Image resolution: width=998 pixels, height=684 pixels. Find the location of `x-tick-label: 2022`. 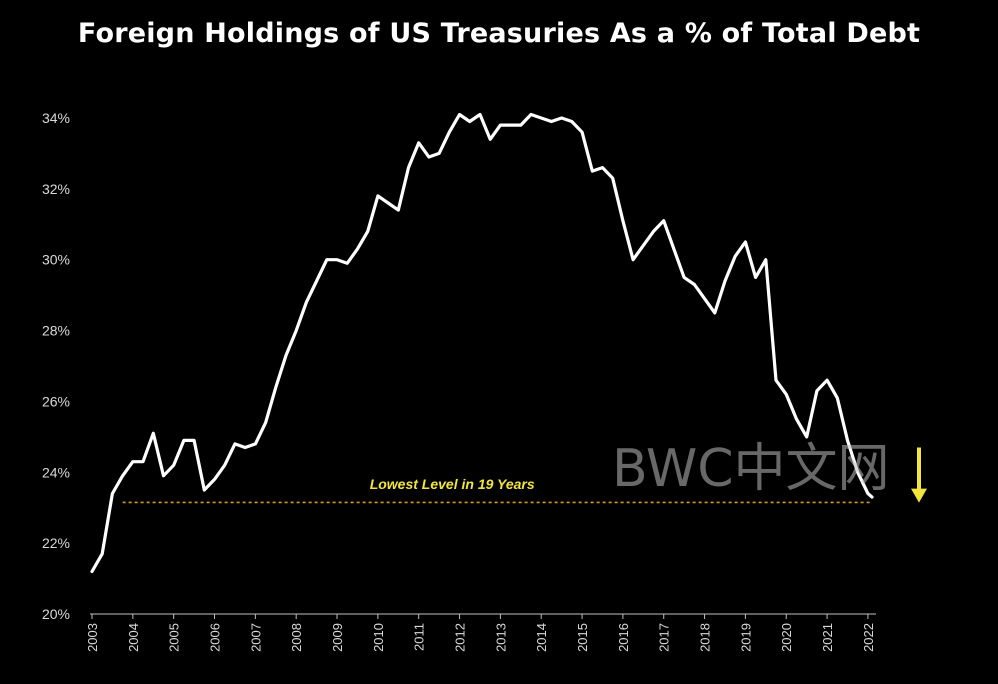

x-tick-label: 2022 is located at coordinates (868, 637).